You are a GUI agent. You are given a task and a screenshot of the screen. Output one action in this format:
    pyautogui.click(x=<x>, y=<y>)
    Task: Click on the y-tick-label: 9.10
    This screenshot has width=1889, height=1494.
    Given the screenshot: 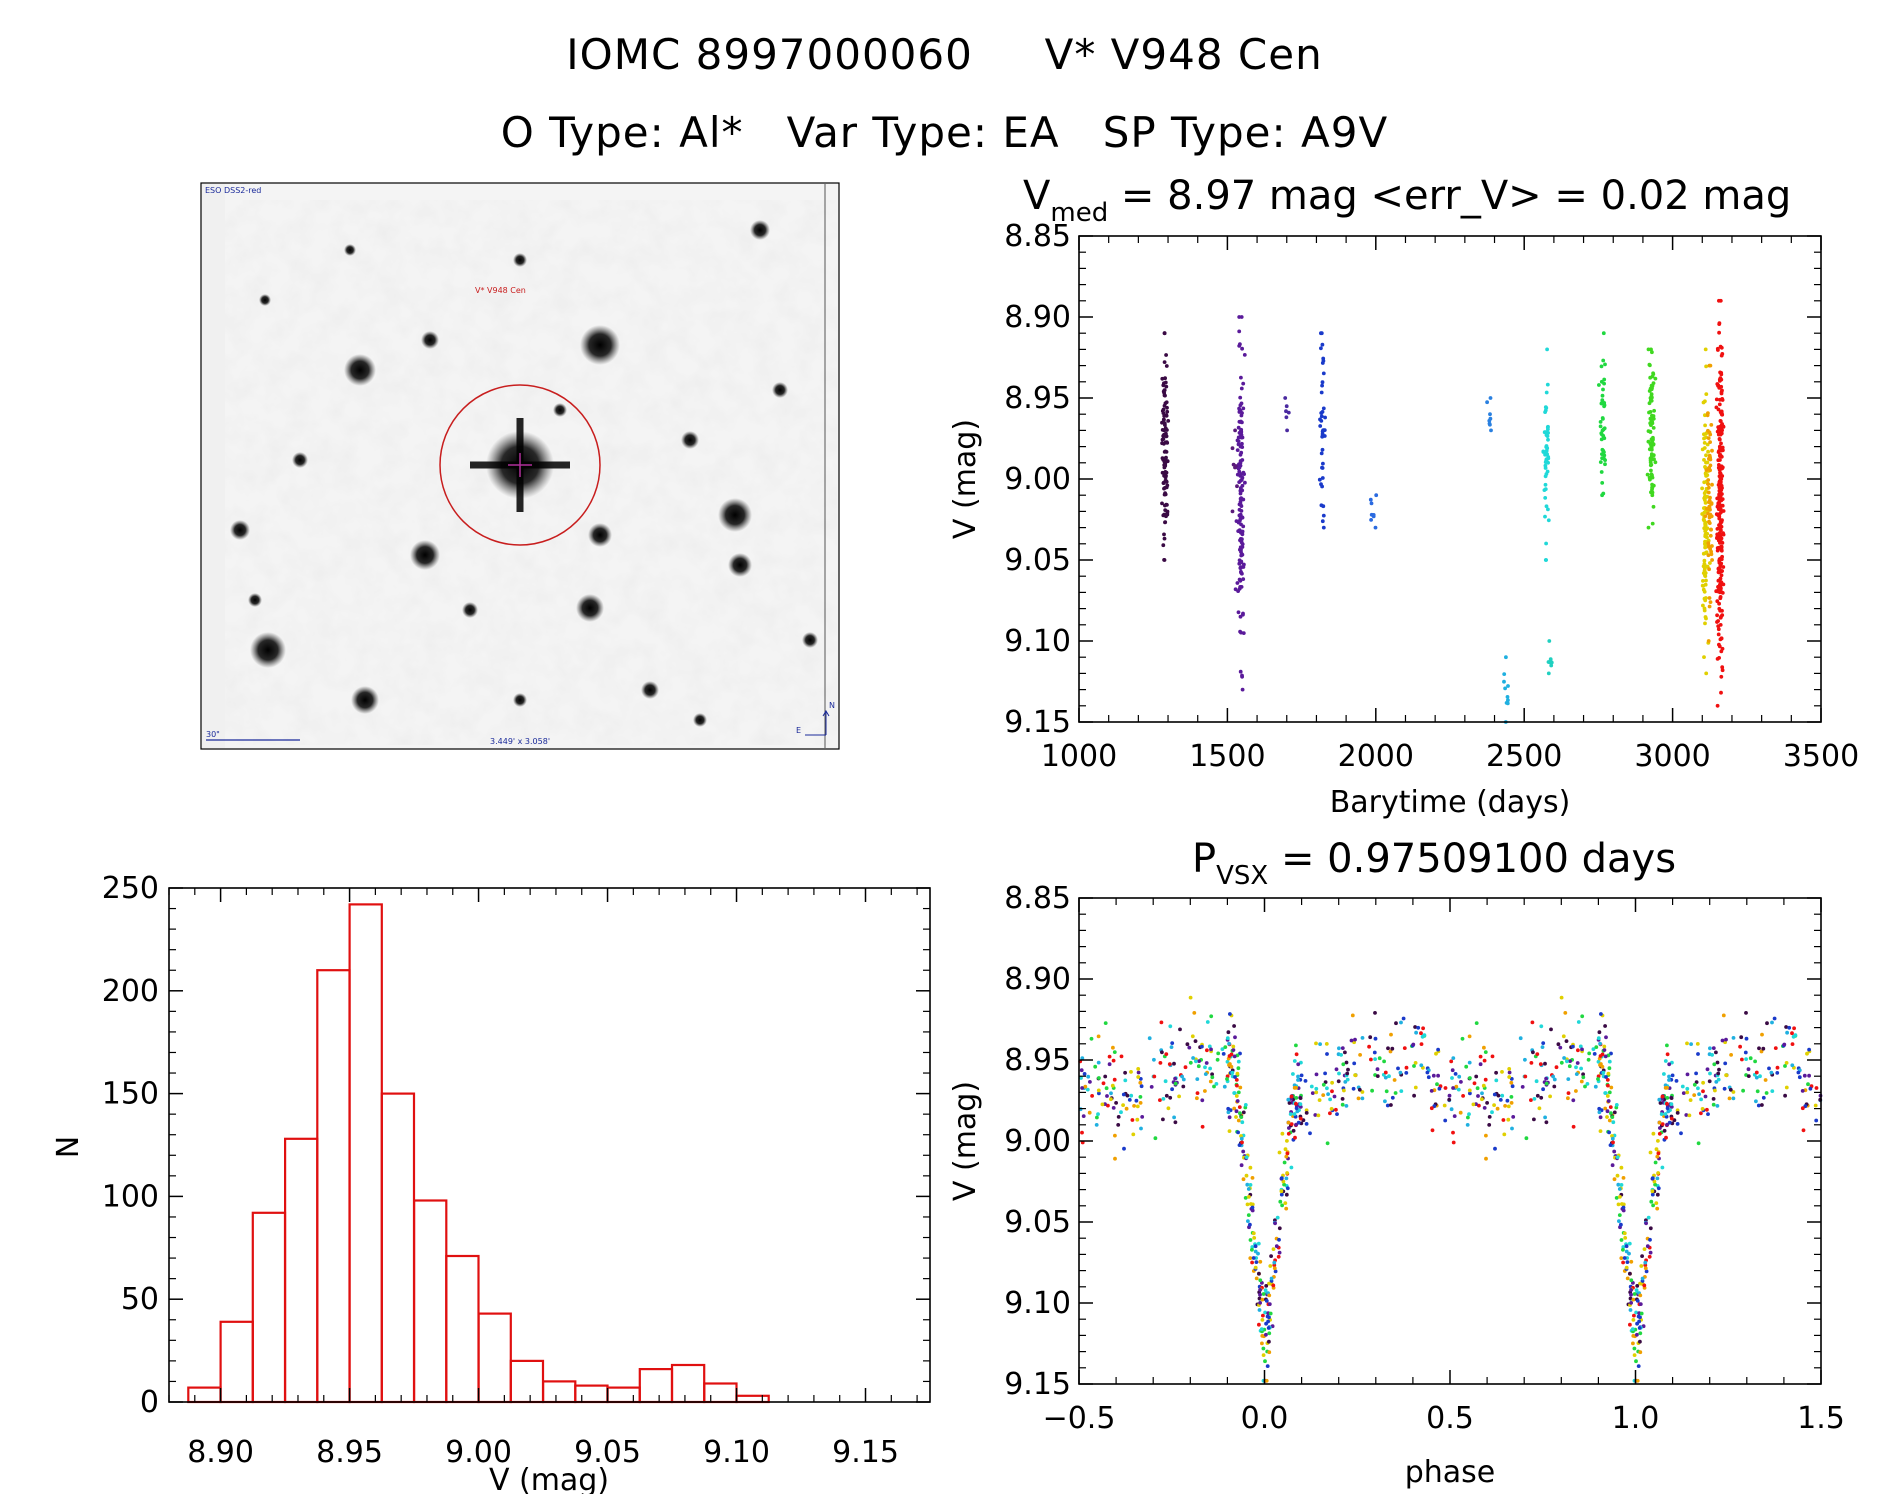 What is the action you would take?
    pyautogui.click(x=1037, y=1303)
    